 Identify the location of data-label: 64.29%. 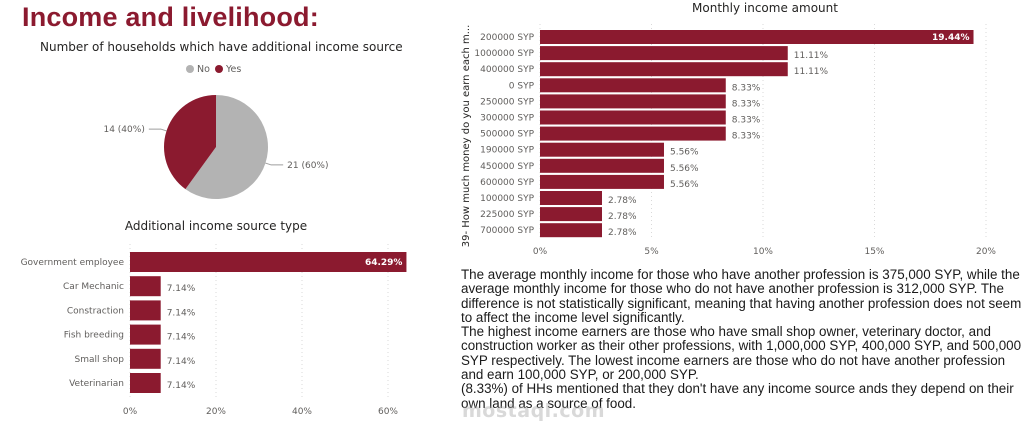
(384, 263).